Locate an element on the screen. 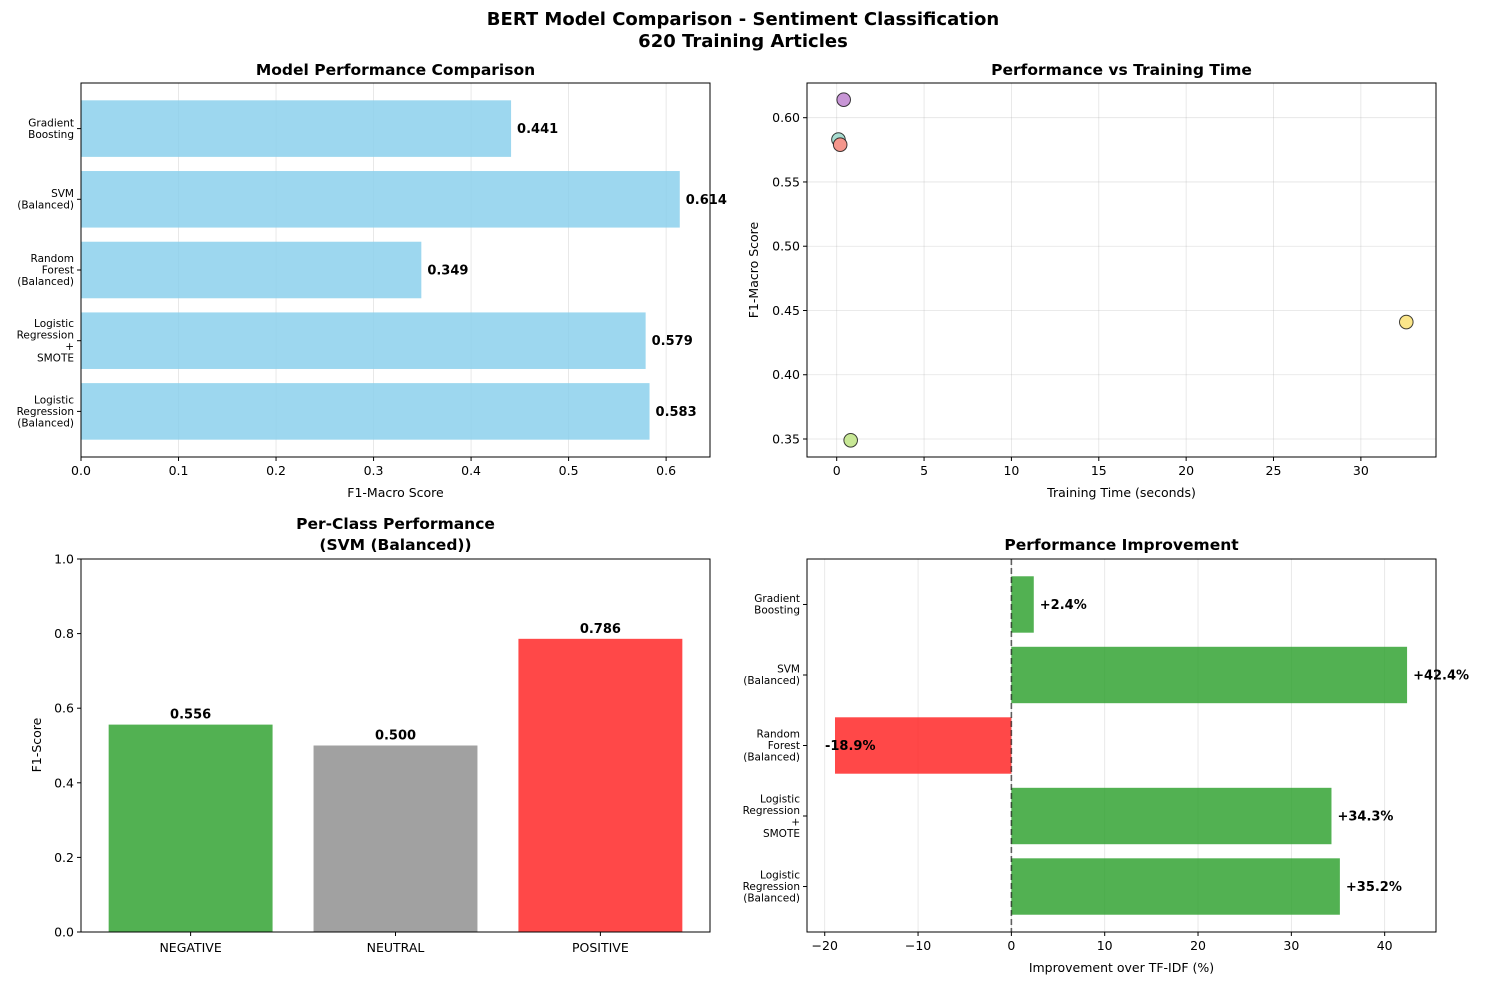 Image resolution: width=1486 pixels, height=985 pixels. y-tick-label: 0.50 is located at coordinates (786, 246).